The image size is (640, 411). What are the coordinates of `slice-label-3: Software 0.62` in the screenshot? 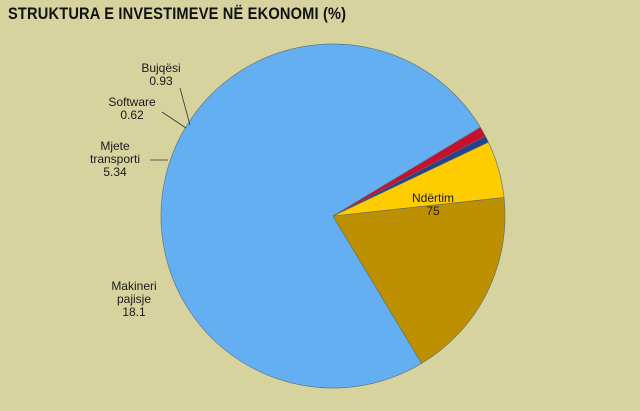 It's located at (132, 108).